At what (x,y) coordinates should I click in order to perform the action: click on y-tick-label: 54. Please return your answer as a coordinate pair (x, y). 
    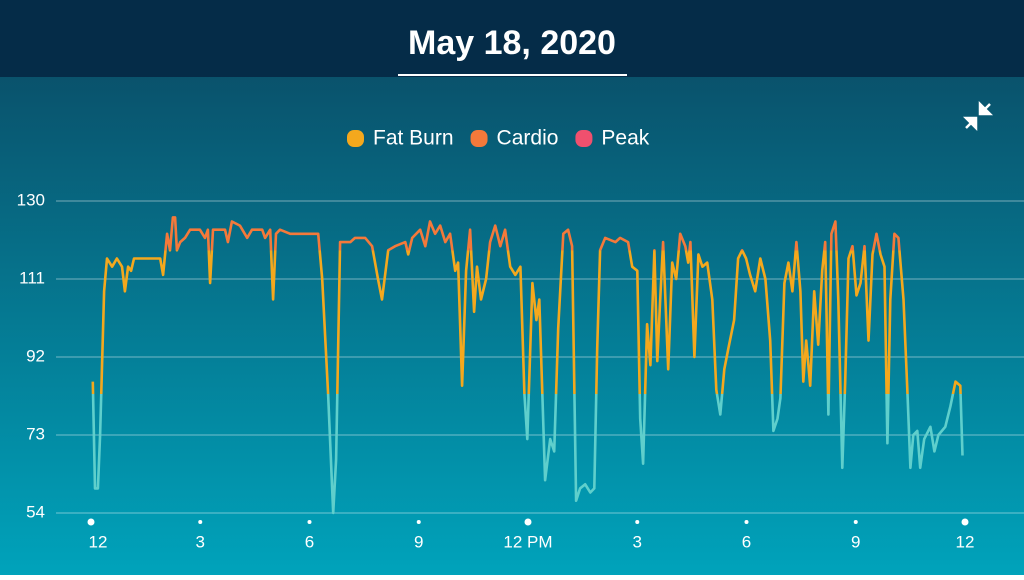
    Looking at the image, I should click on (35, 511).